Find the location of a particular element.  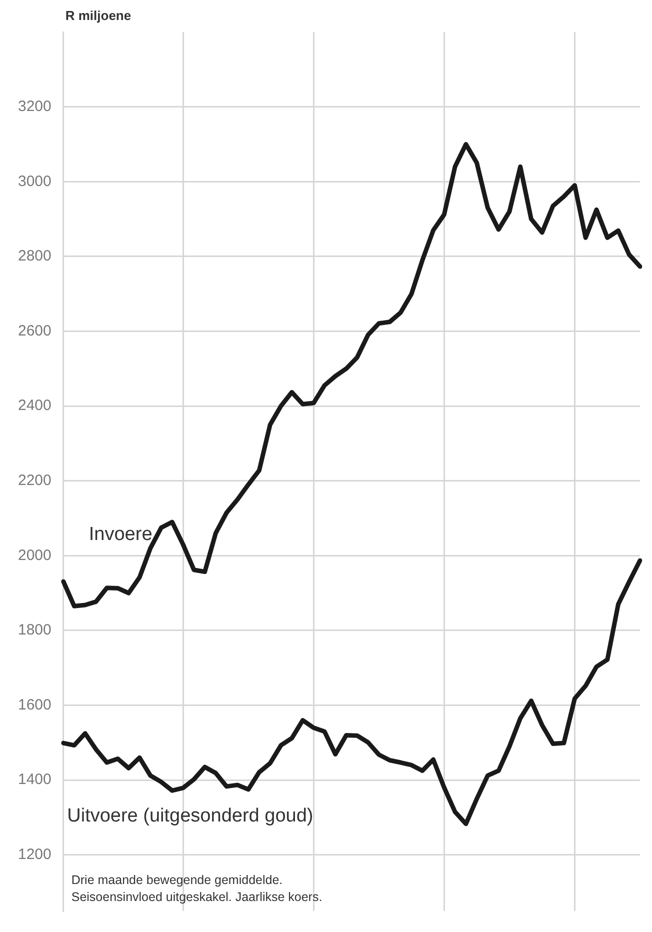

y-tick-label: 2400 is located at coordinates (35, 405).